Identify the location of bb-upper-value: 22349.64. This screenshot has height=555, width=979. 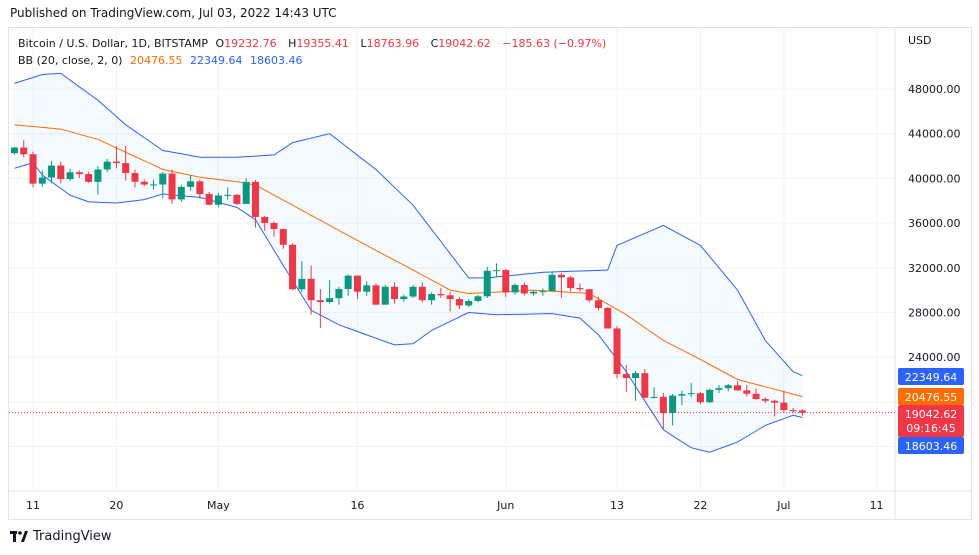
(216, 60).